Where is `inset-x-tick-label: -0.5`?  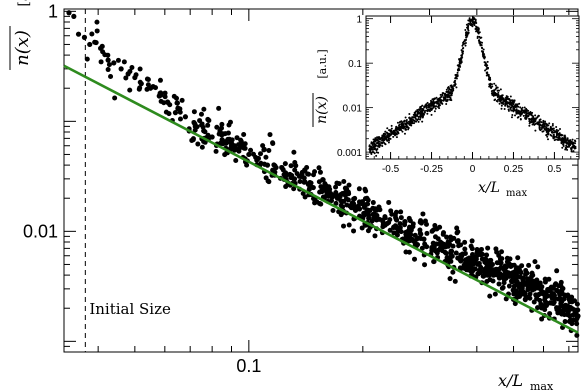
inset-x-tick-label: -0.5 is located at coordinates (391, 169).